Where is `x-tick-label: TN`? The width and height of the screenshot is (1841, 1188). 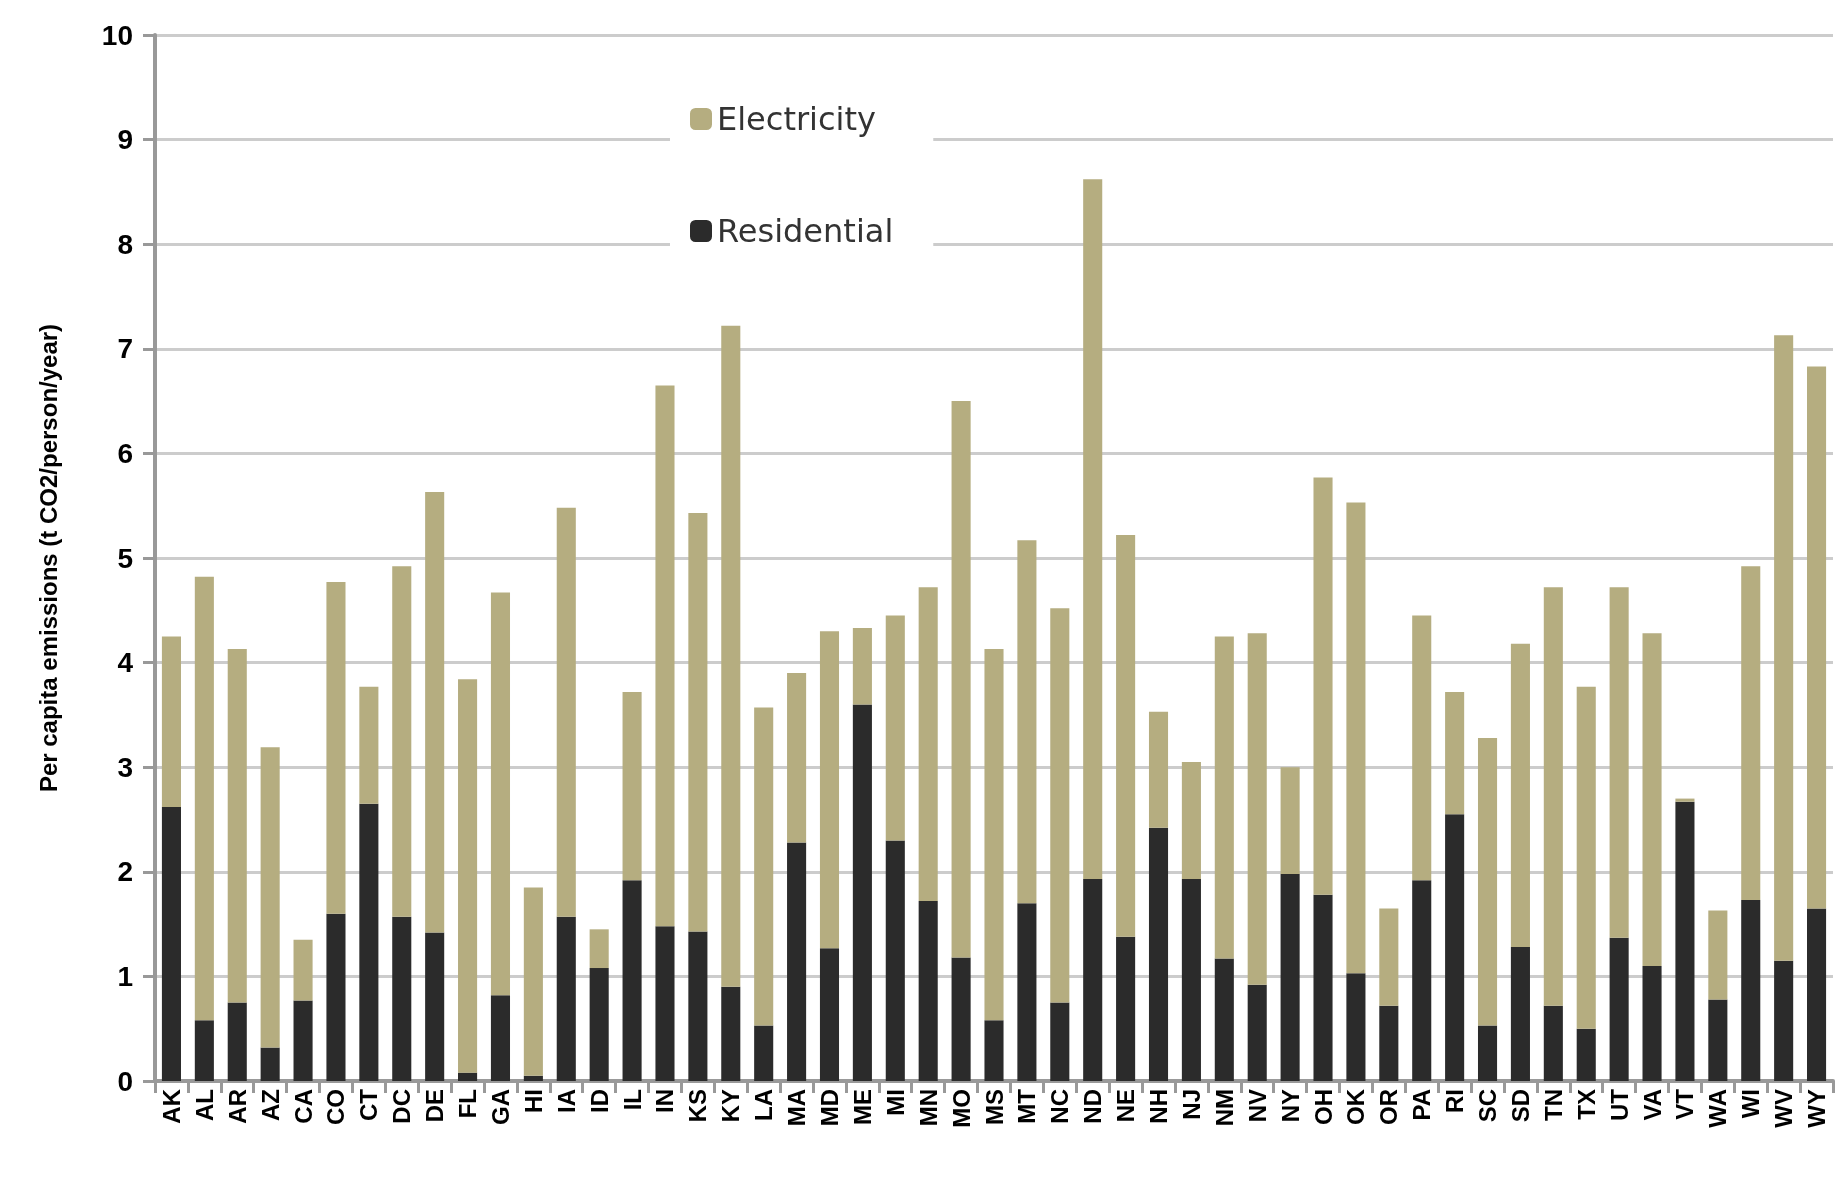 x-tick-label: TN is located at coordinates (1553, 1105).